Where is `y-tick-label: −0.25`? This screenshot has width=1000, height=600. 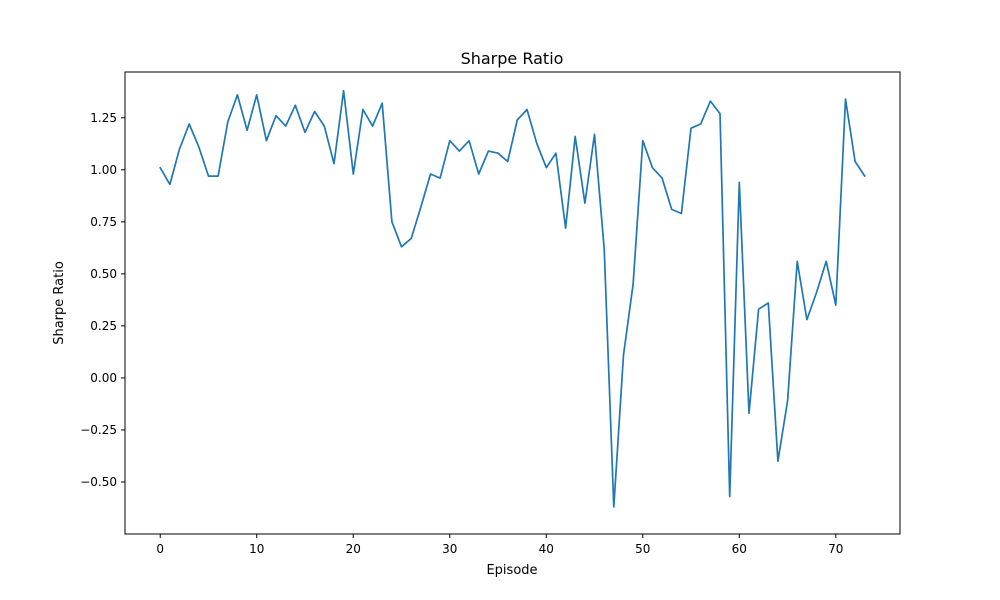 y-tick-label: −0.25 is located at coordinates (98, 430).